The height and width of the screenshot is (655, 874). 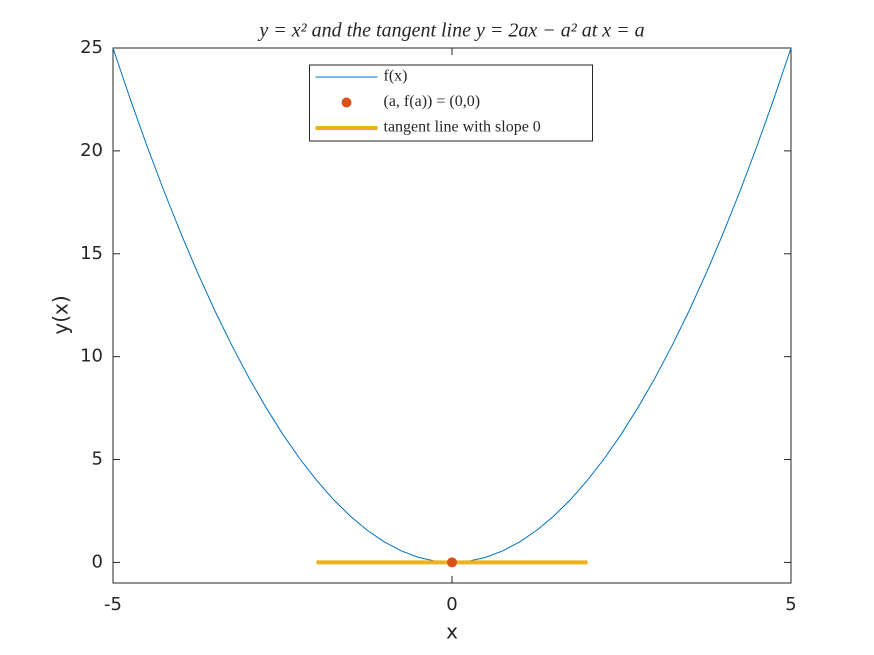 What do you see at coordinates (462, 127) in the screenshot?
I see `legend-label: tangent line with slope 0` at bounding box center [462, 127].